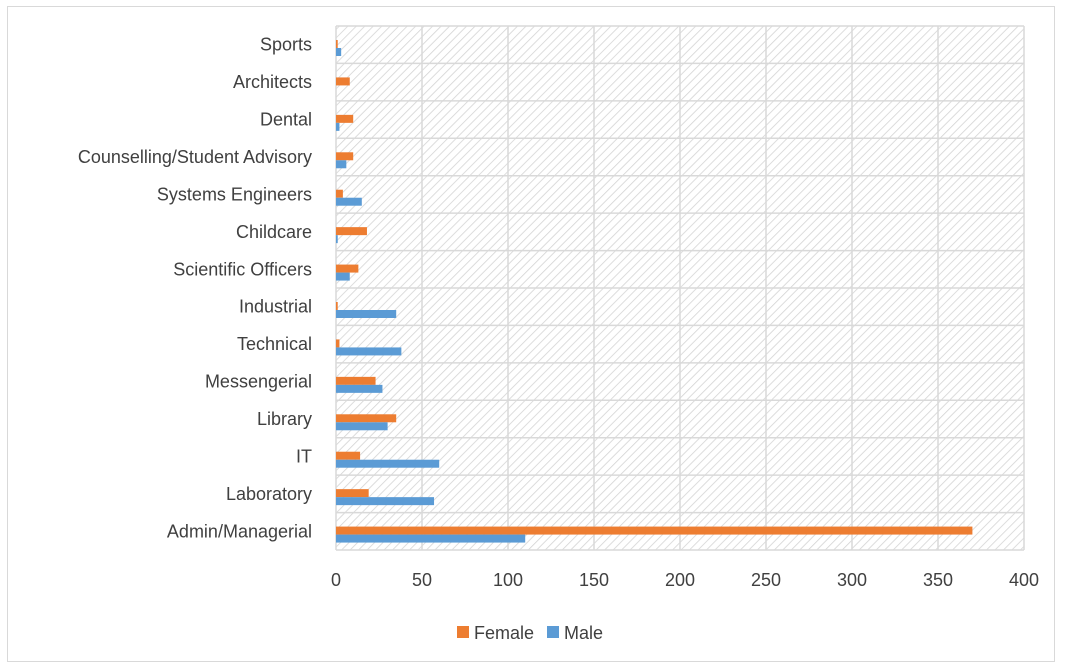  Describe the element at coordinates (239, 531) in the screenshot. I see `category-label: Admin/Managerial` at that location.